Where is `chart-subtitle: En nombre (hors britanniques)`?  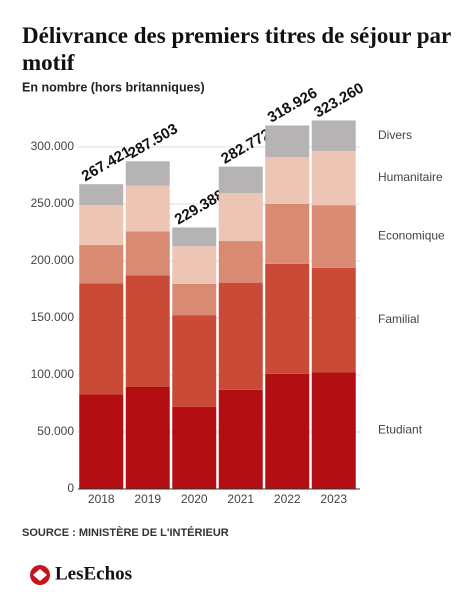 chart-subtitle: En nombre (hors britanniques) is located at coordinates (113, 87).